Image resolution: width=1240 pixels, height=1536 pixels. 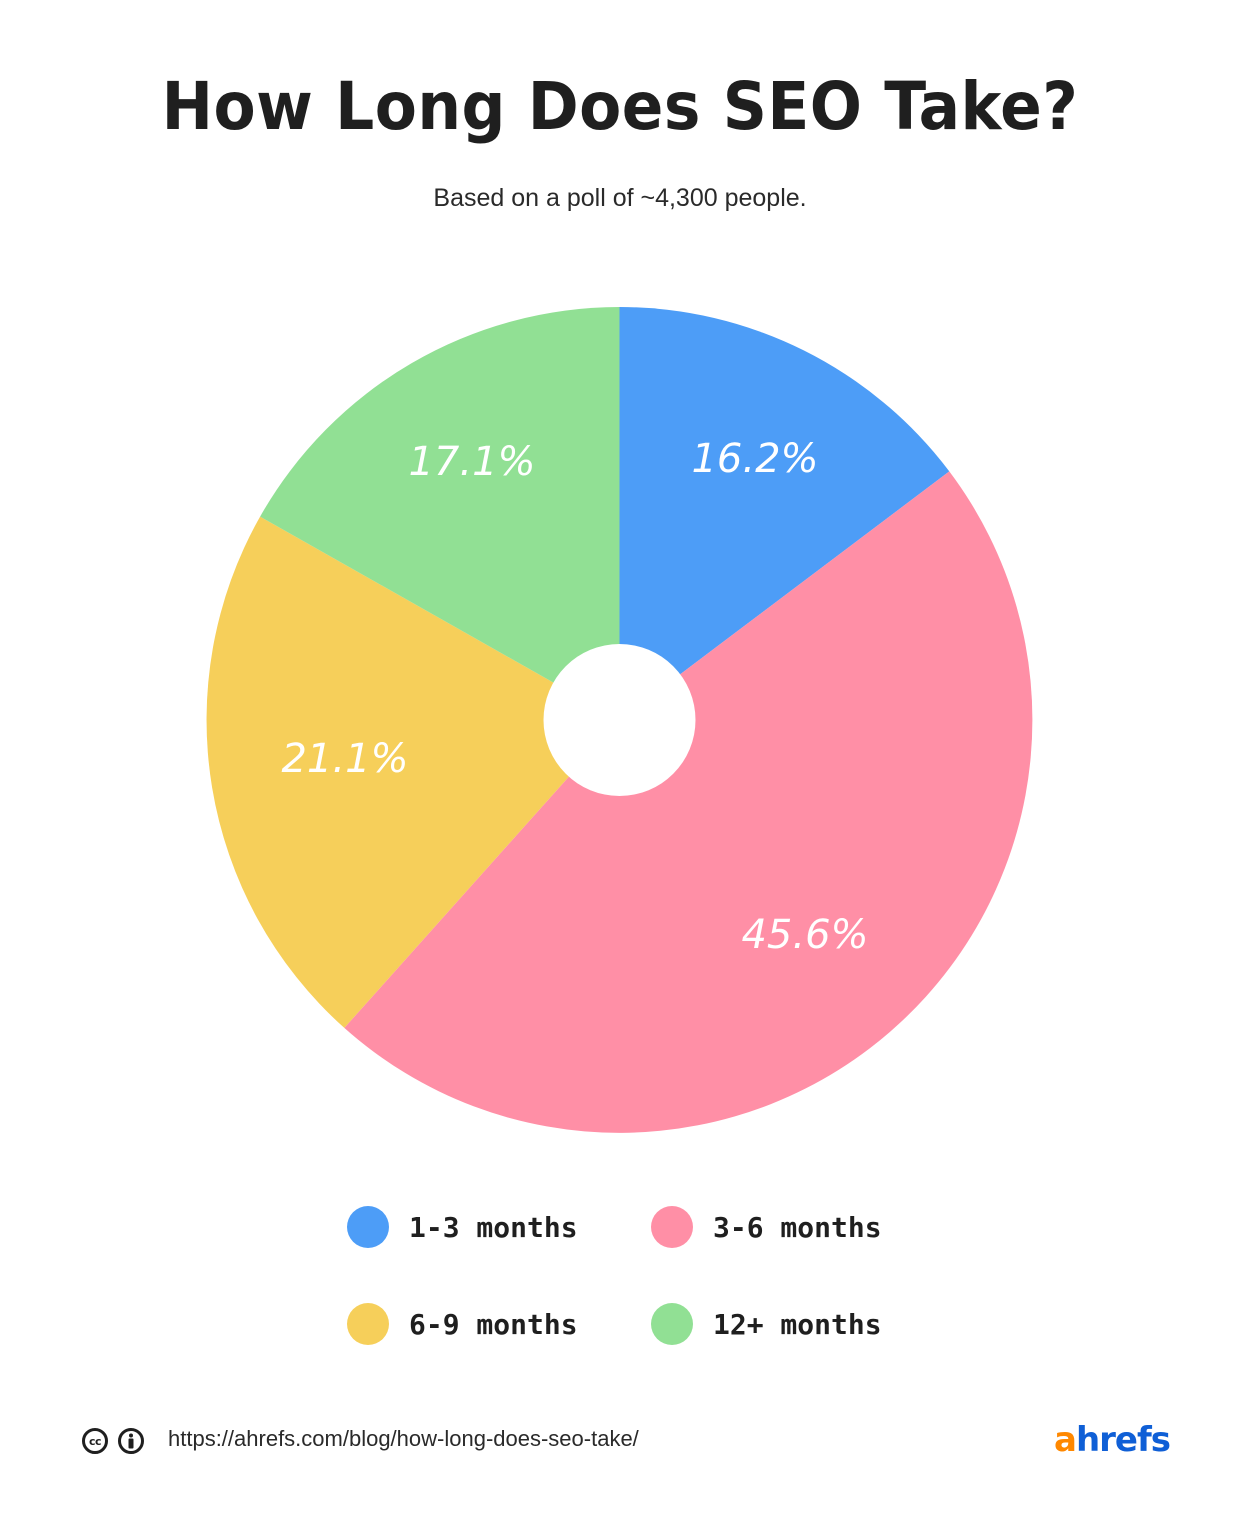 What do you see at coordinates (620, 198) in the screenshot?
I see `chart-subtitle: Based on a poll of ~4,300 people.` at bounding box center [620, 198].